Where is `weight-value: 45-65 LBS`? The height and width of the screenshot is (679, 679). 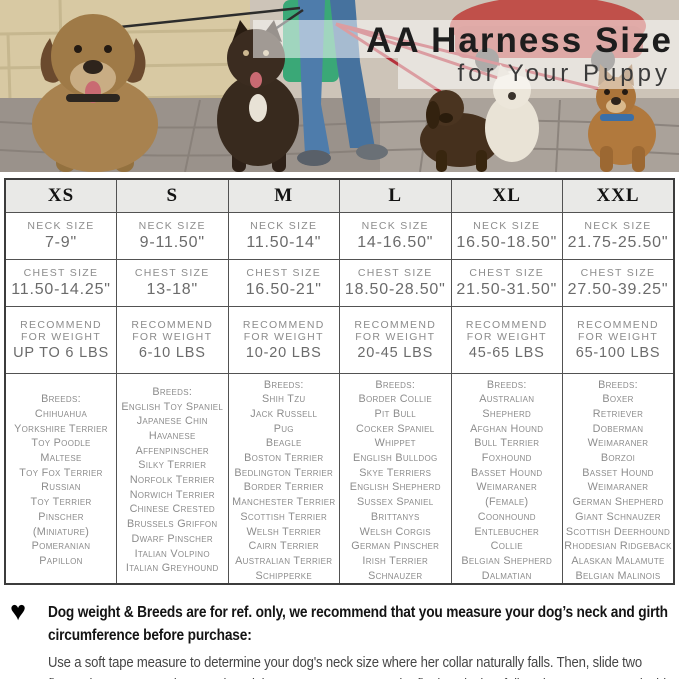 weight-value: 45-65 LBS is located at coordinates (506, 352).